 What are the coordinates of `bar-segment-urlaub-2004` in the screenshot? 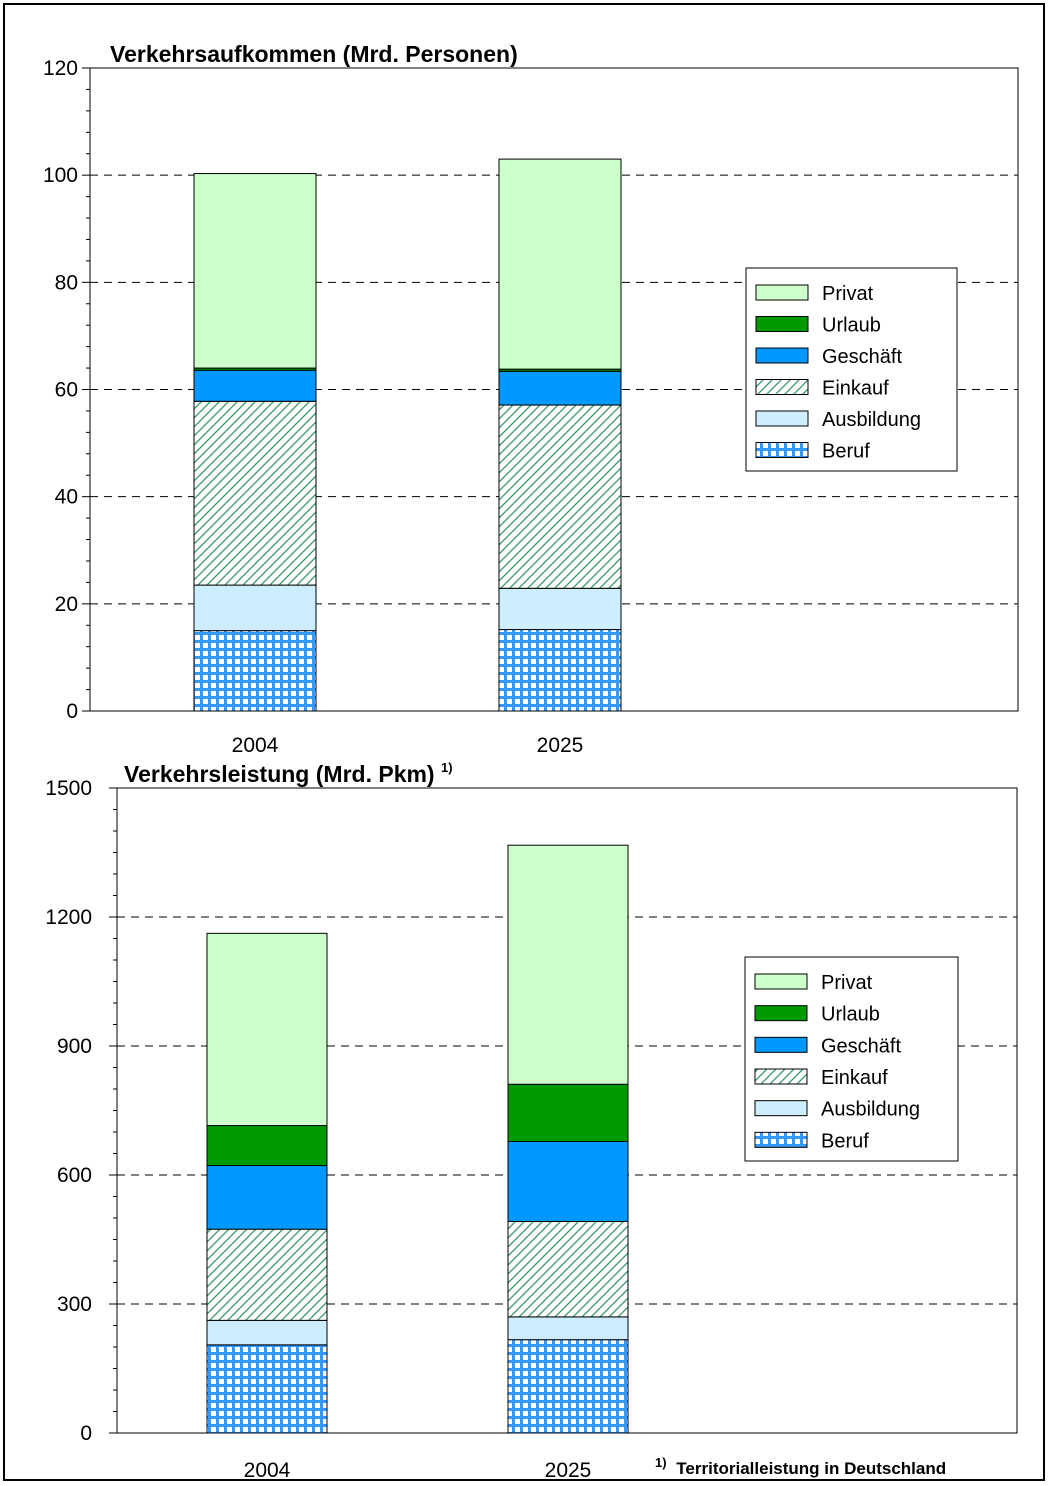 It's located at (267, 1146).